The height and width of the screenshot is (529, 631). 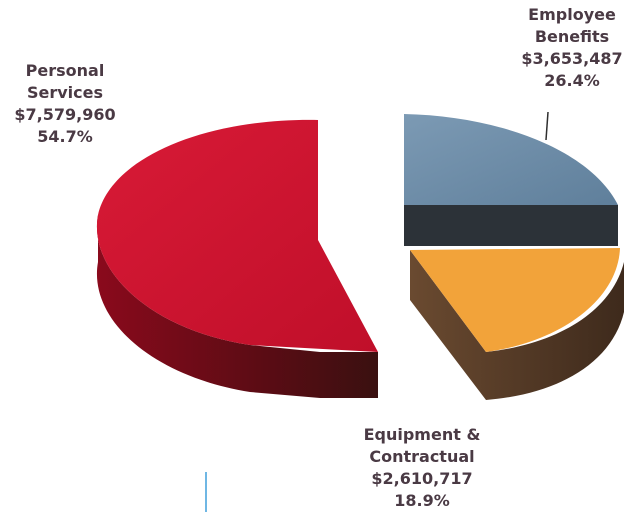 What do you see at coordinates (547, 126) in the screenshot?
I see `leader-line-employee-benefits` at bounding box center [547, 126].